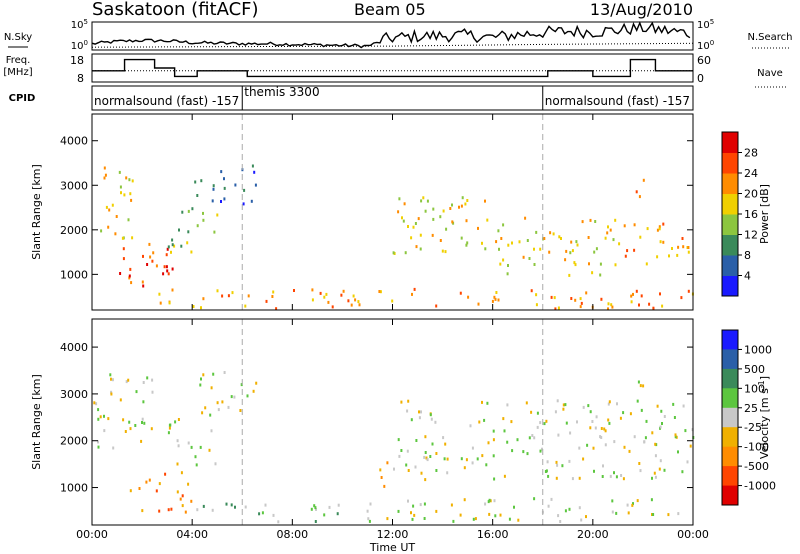 This screenshot has height=554, width=800. I want to click on colorbar-tick-label: 1000, so click(758, 349).